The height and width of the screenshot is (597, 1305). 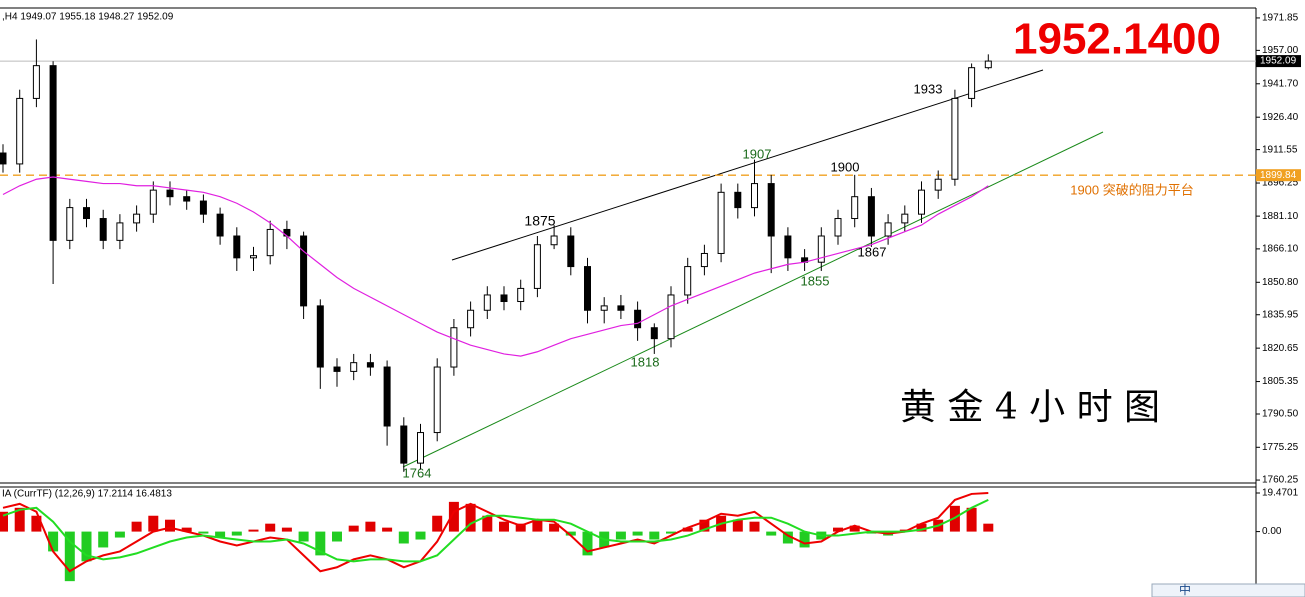 What do you see at coordinates (1185, 589) in the screenshot?
I see `ime-indicator: 中` at bounding box center [1185, 589].